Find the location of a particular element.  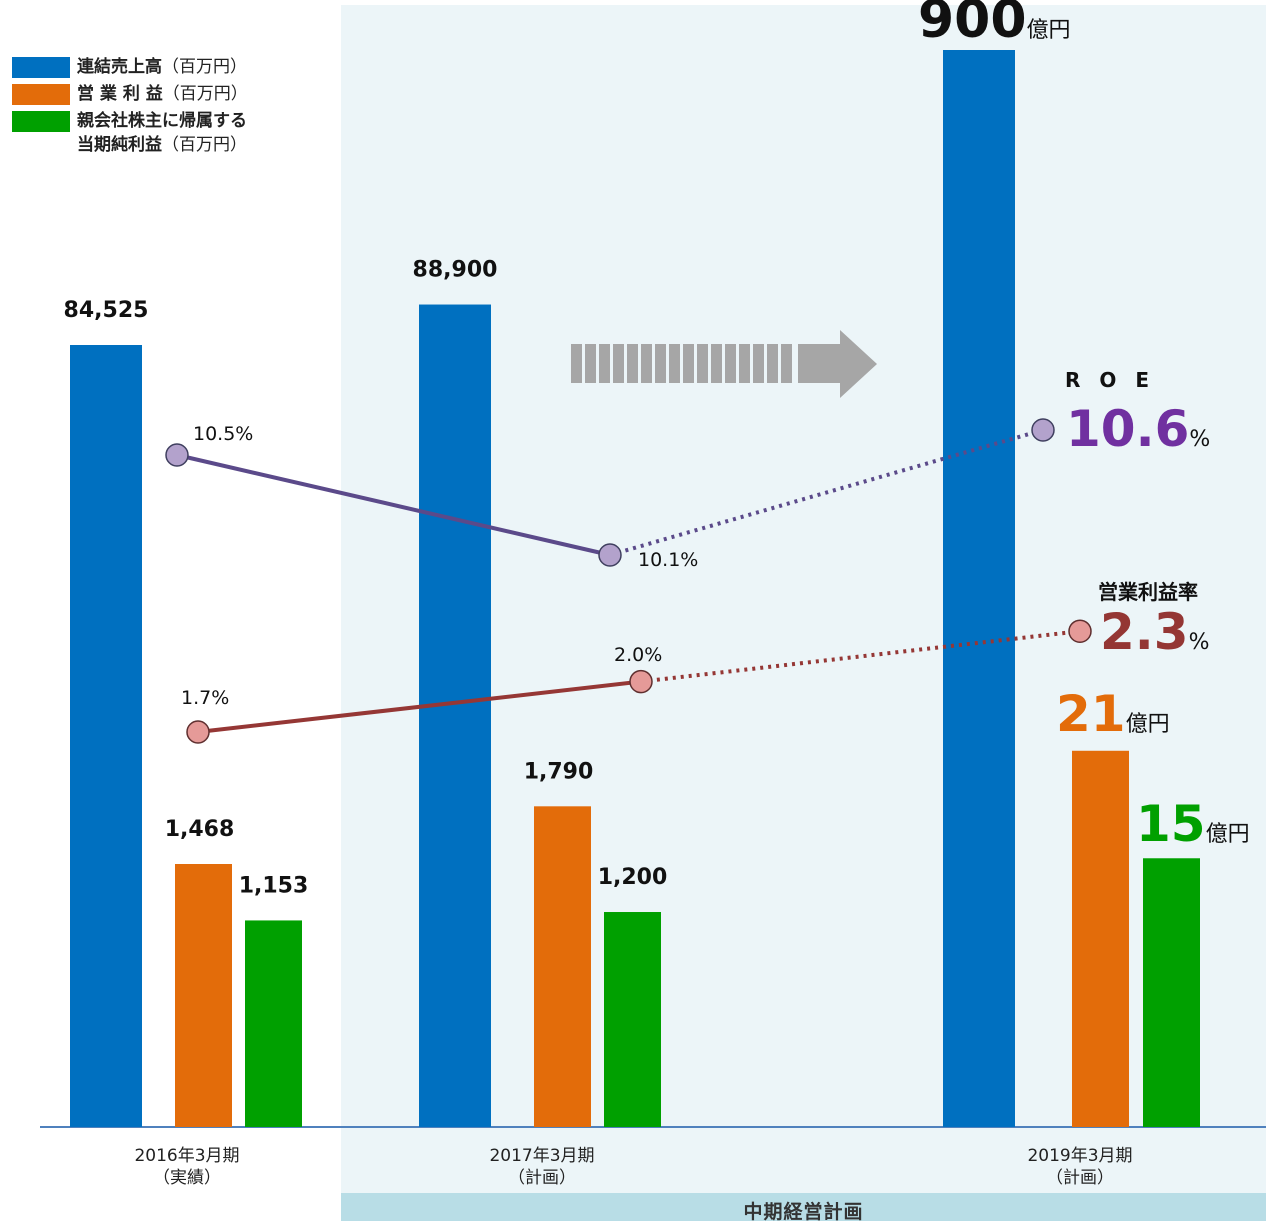

target-roe-label: 10.6% is located at coordinates (1138, 429).